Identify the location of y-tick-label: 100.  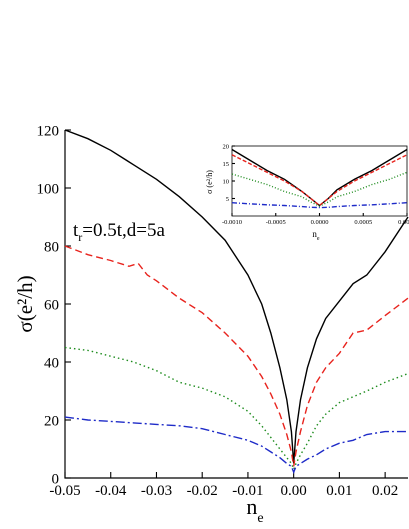
(48, 189).